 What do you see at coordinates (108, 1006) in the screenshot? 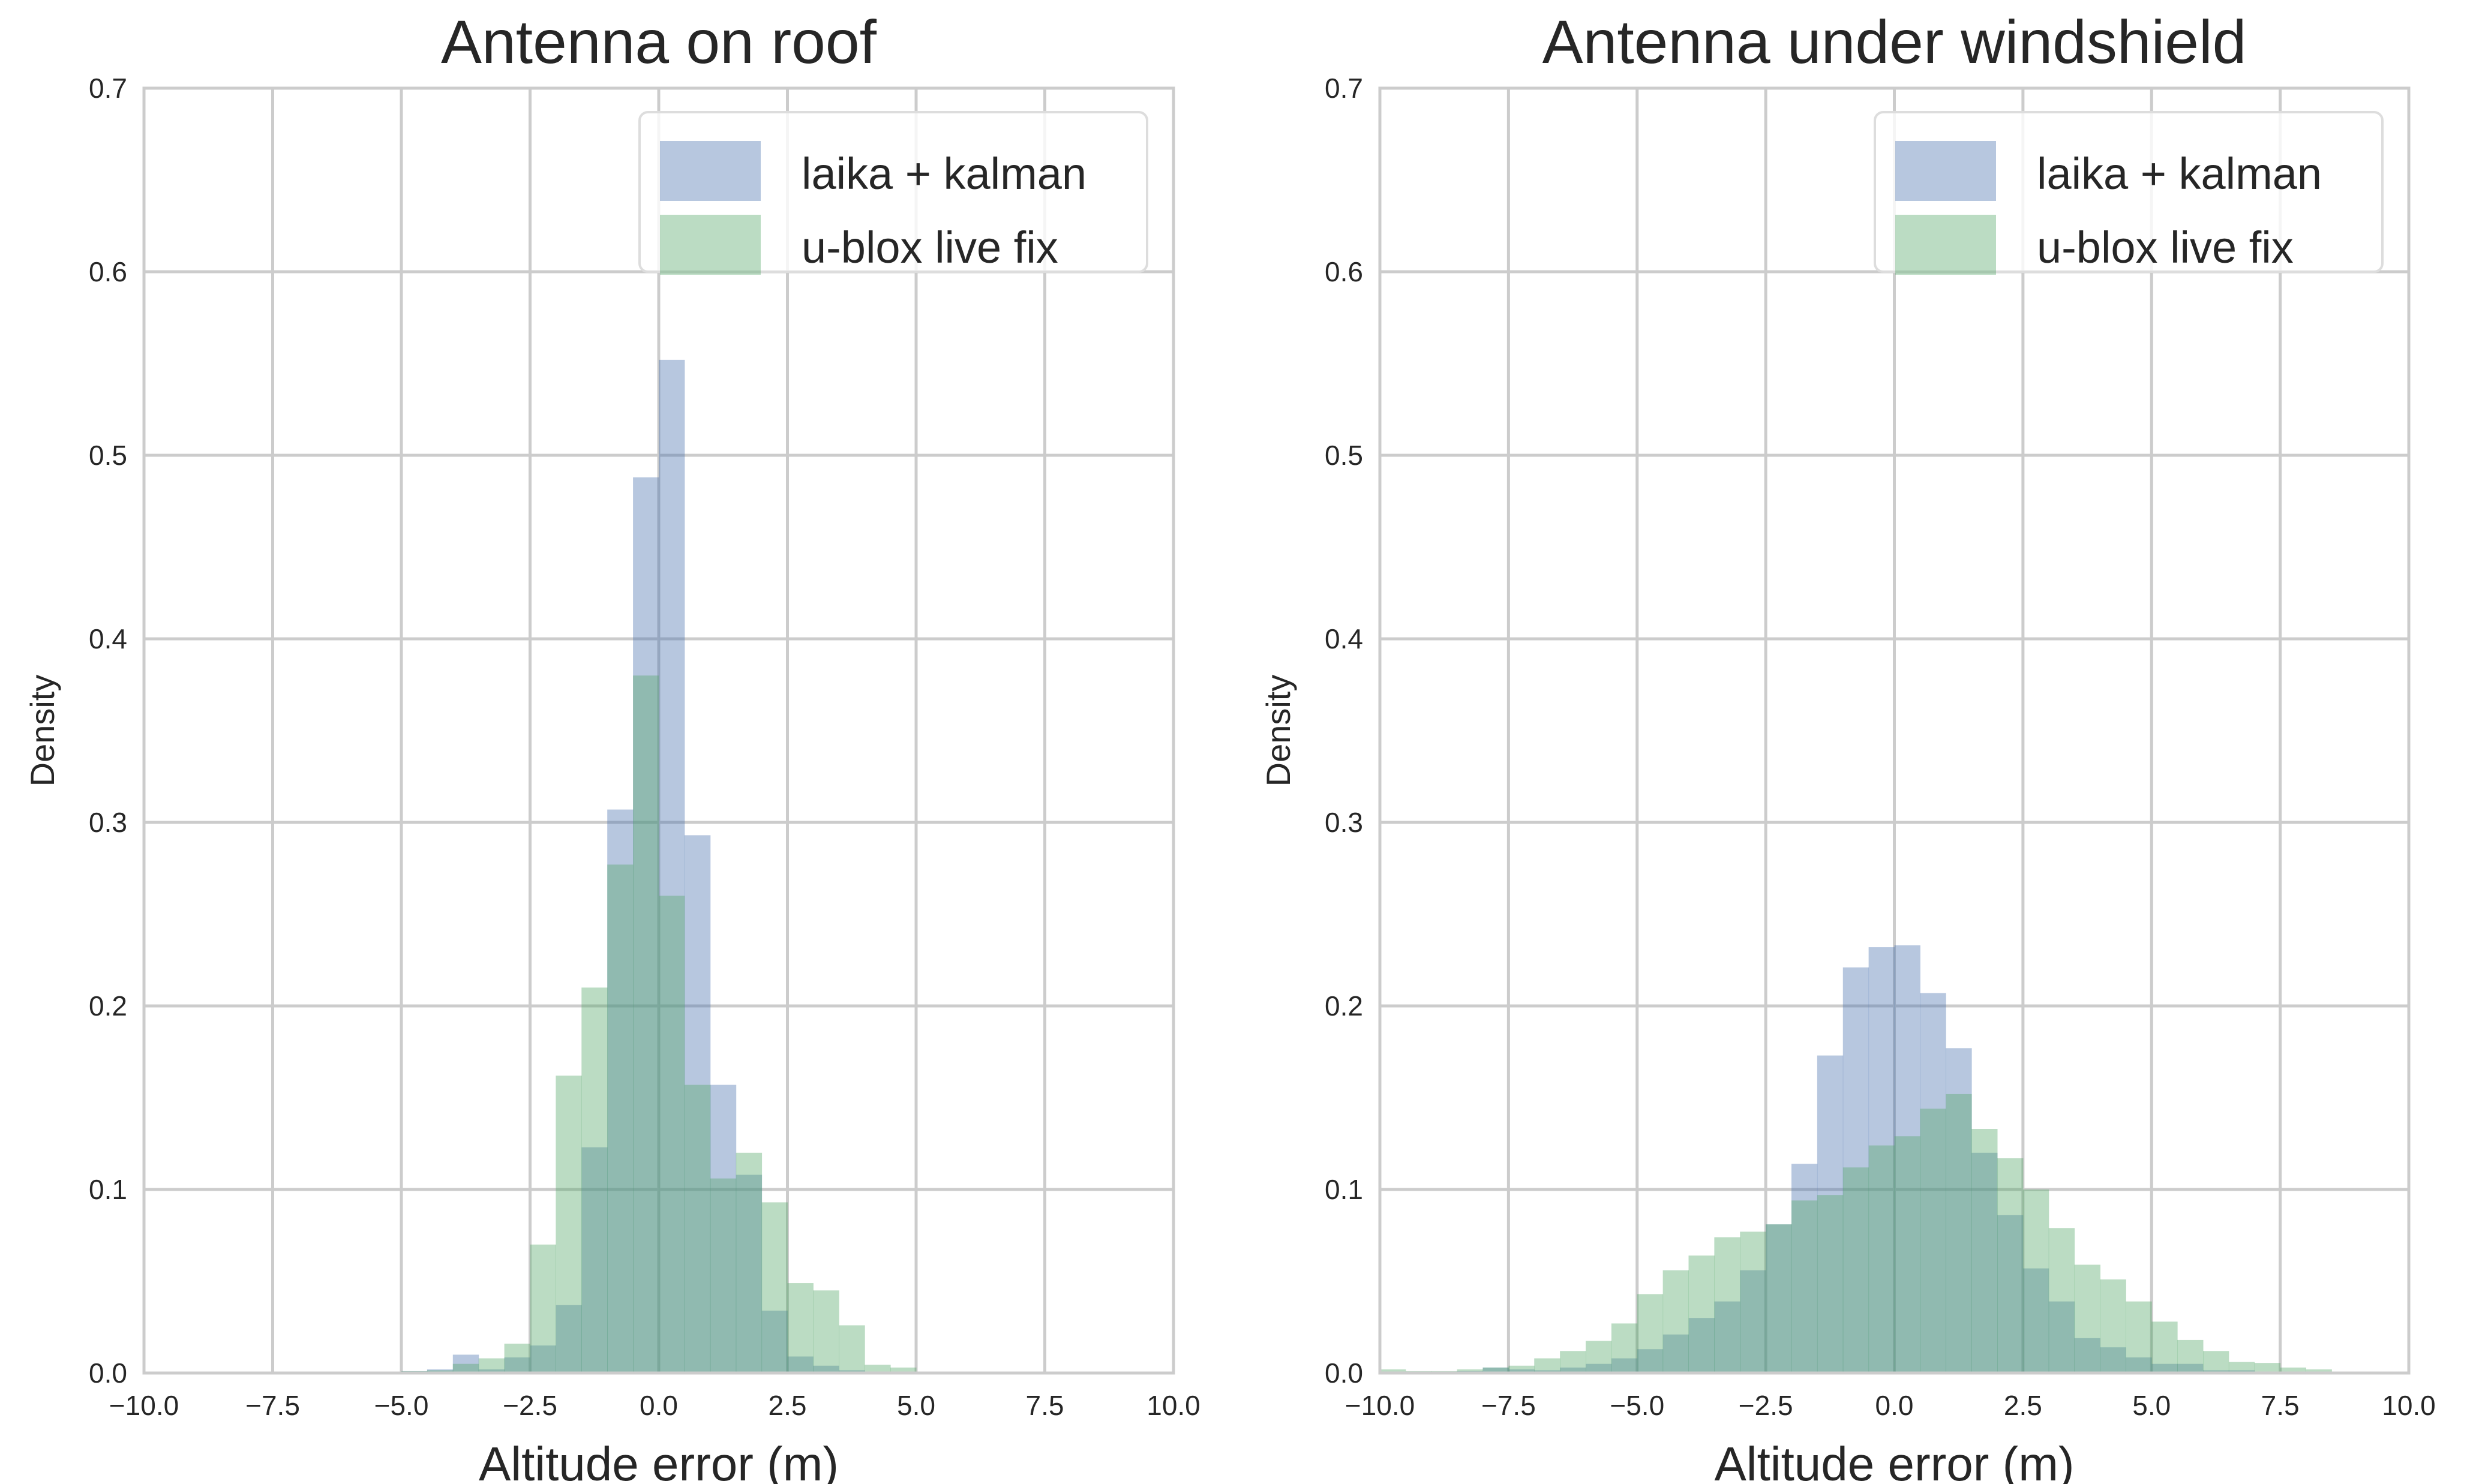
I see `y-tick-label: 0.2` at bounding box center [108, 1006].